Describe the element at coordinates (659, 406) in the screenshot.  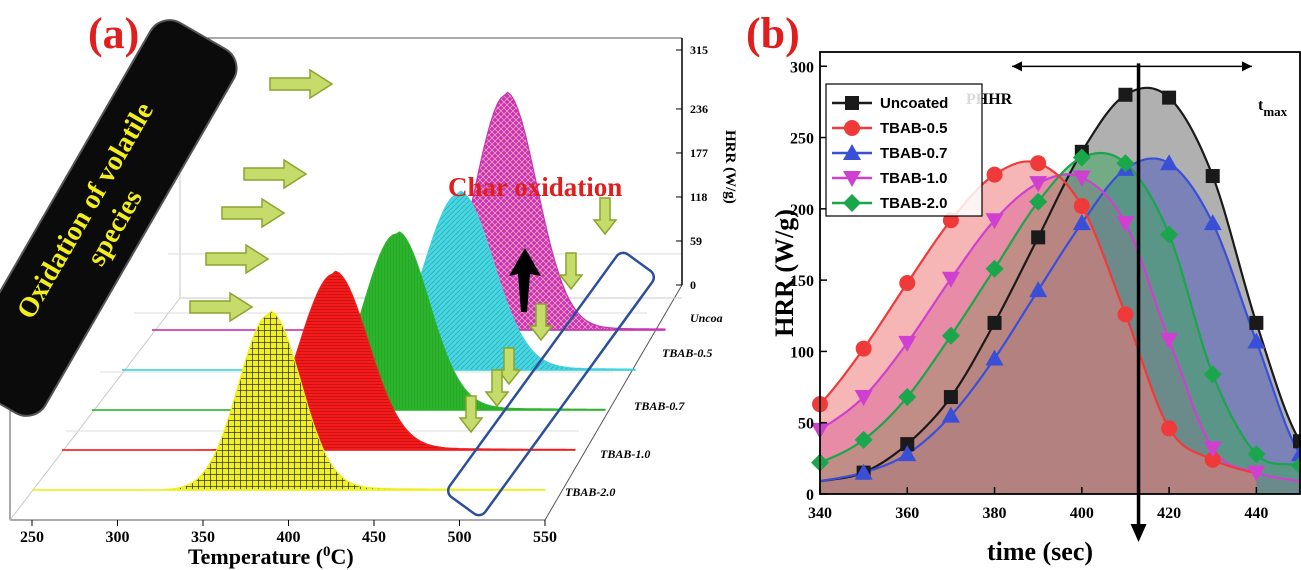
I see `series-label-tbab-0.7: TBAB-0.7` at that location.